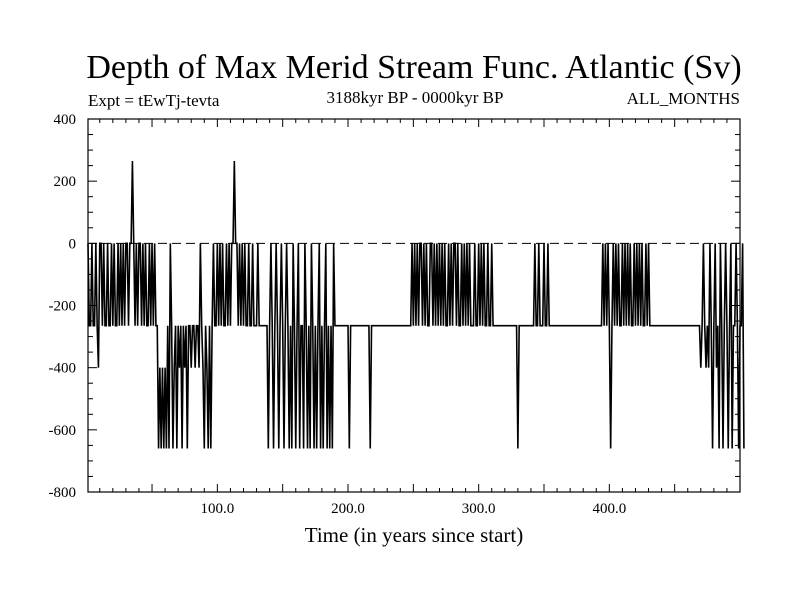 The image size is (800, 600). What do you see at coordinates (217, 509) in the screenshot?
I see `x-tick-label: 100.0` at bounding box center [217, 509].